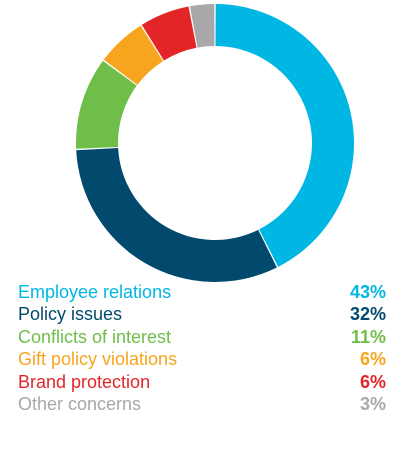 This screenshot has height=458, width=414. Describe the element at coordinates (169, 33) in the screenshot. I see `slice-brand-protection` at that location.